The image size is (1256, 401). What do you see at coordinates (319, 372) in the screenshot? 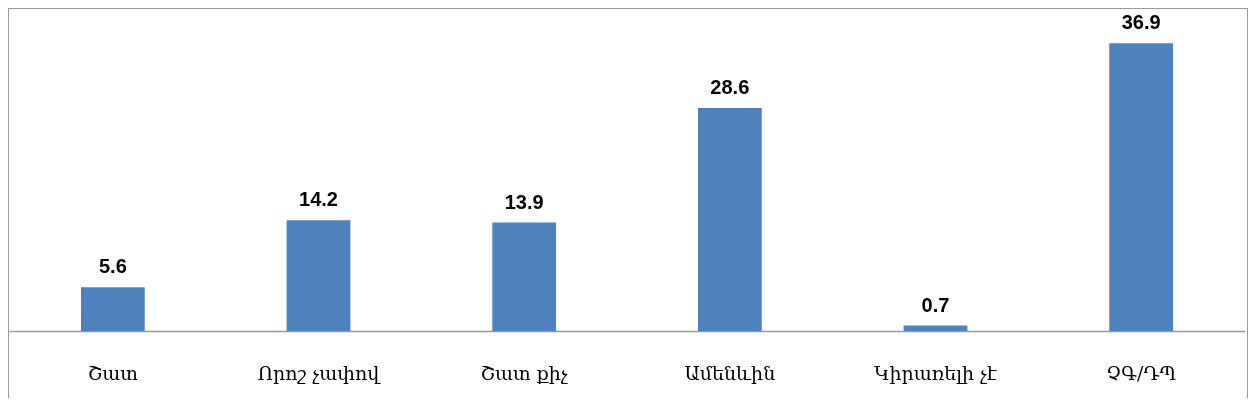
I see `x-tick-label: Որոշ չափով` at bounding box center [319, 372].